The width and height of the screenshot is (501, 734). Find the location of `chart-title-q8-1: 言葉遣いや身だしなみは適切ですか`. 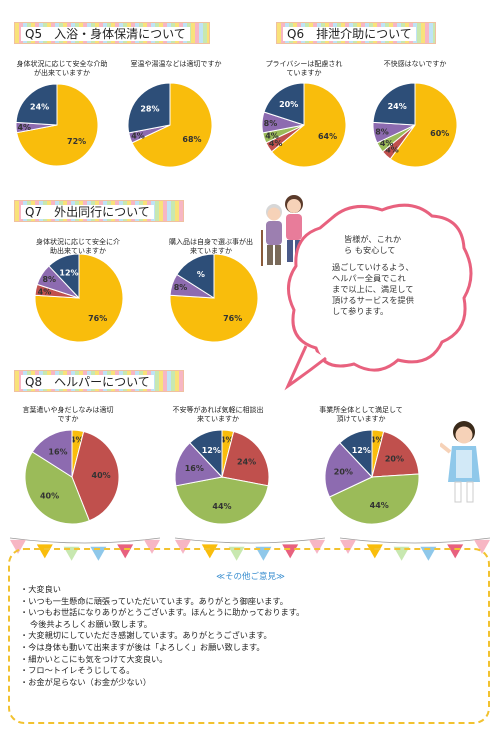

chart-title-q8-1: 言葉遣いや身だしなみは適切ですか is located at coordinates (68, 414).